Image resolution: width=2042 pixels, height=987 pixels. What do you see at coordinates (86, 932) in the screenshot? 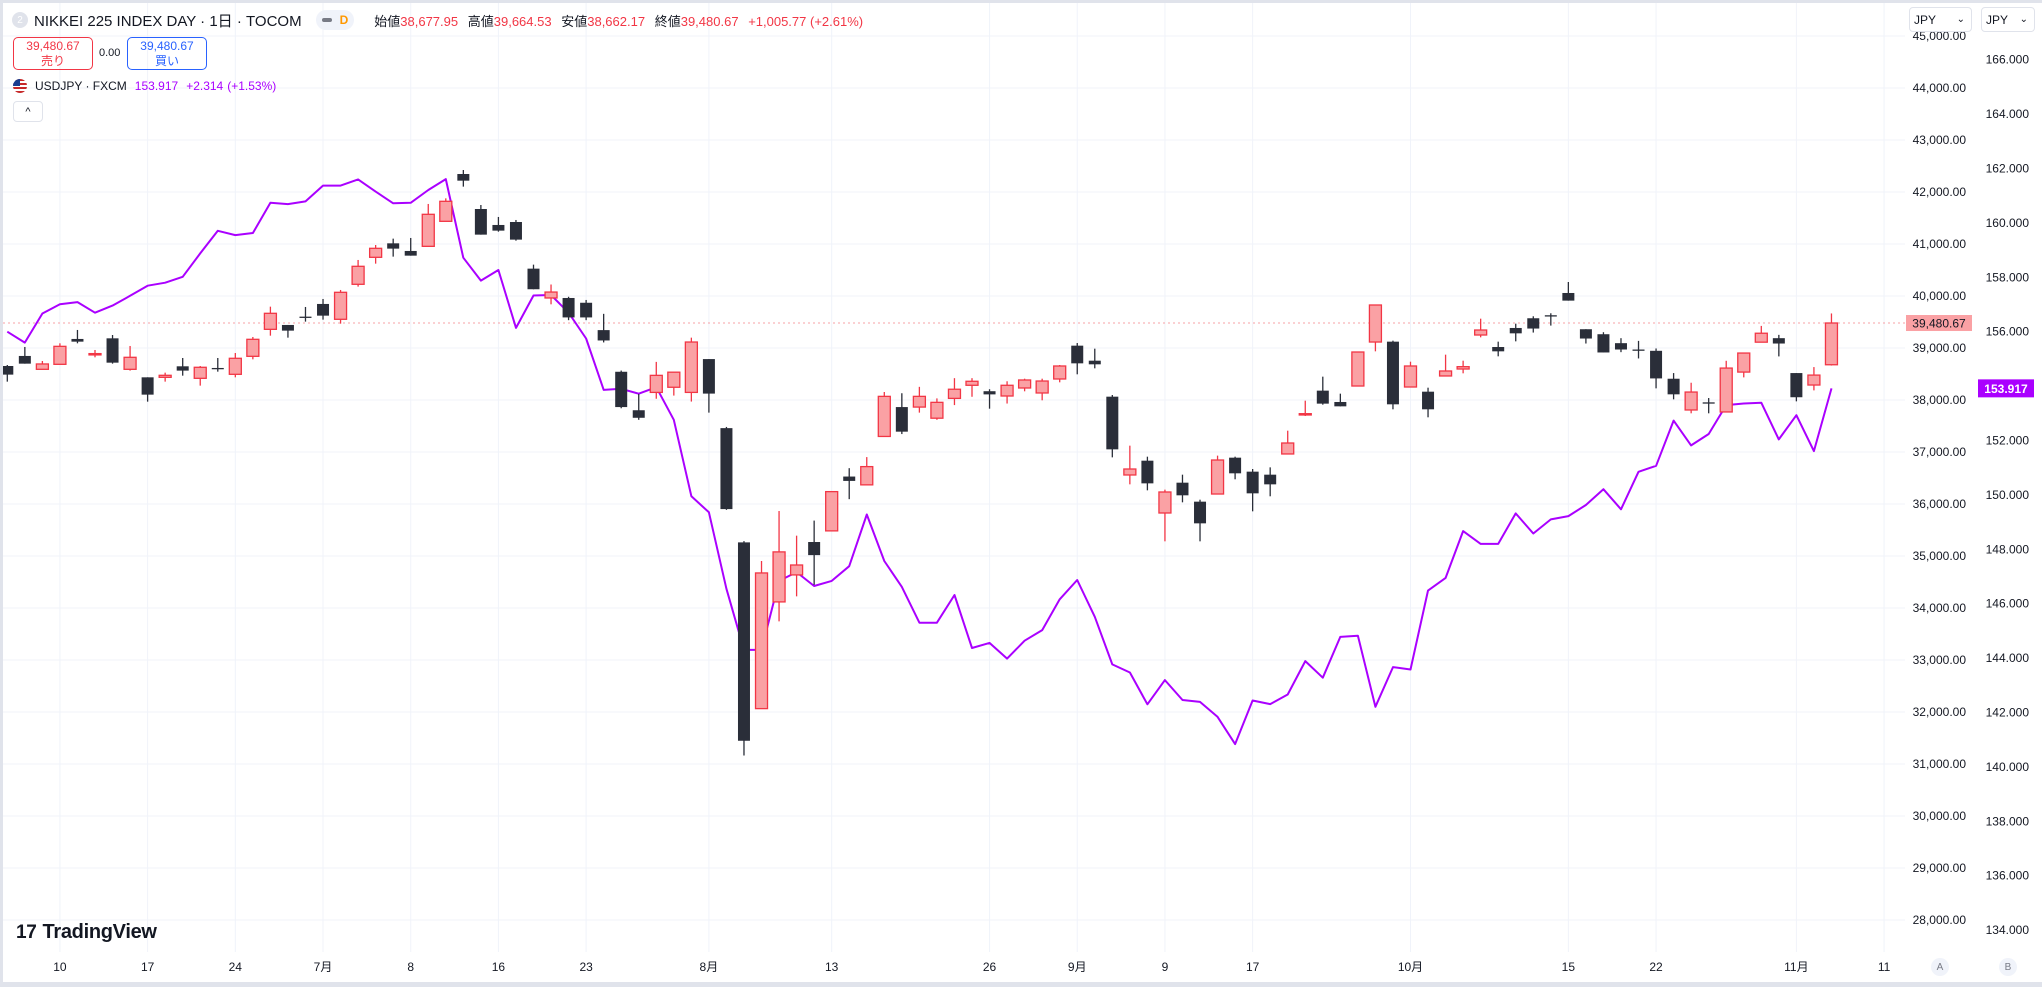
I see `tradingview-logo: 17 TradingView` at bounding box center [86, 932].